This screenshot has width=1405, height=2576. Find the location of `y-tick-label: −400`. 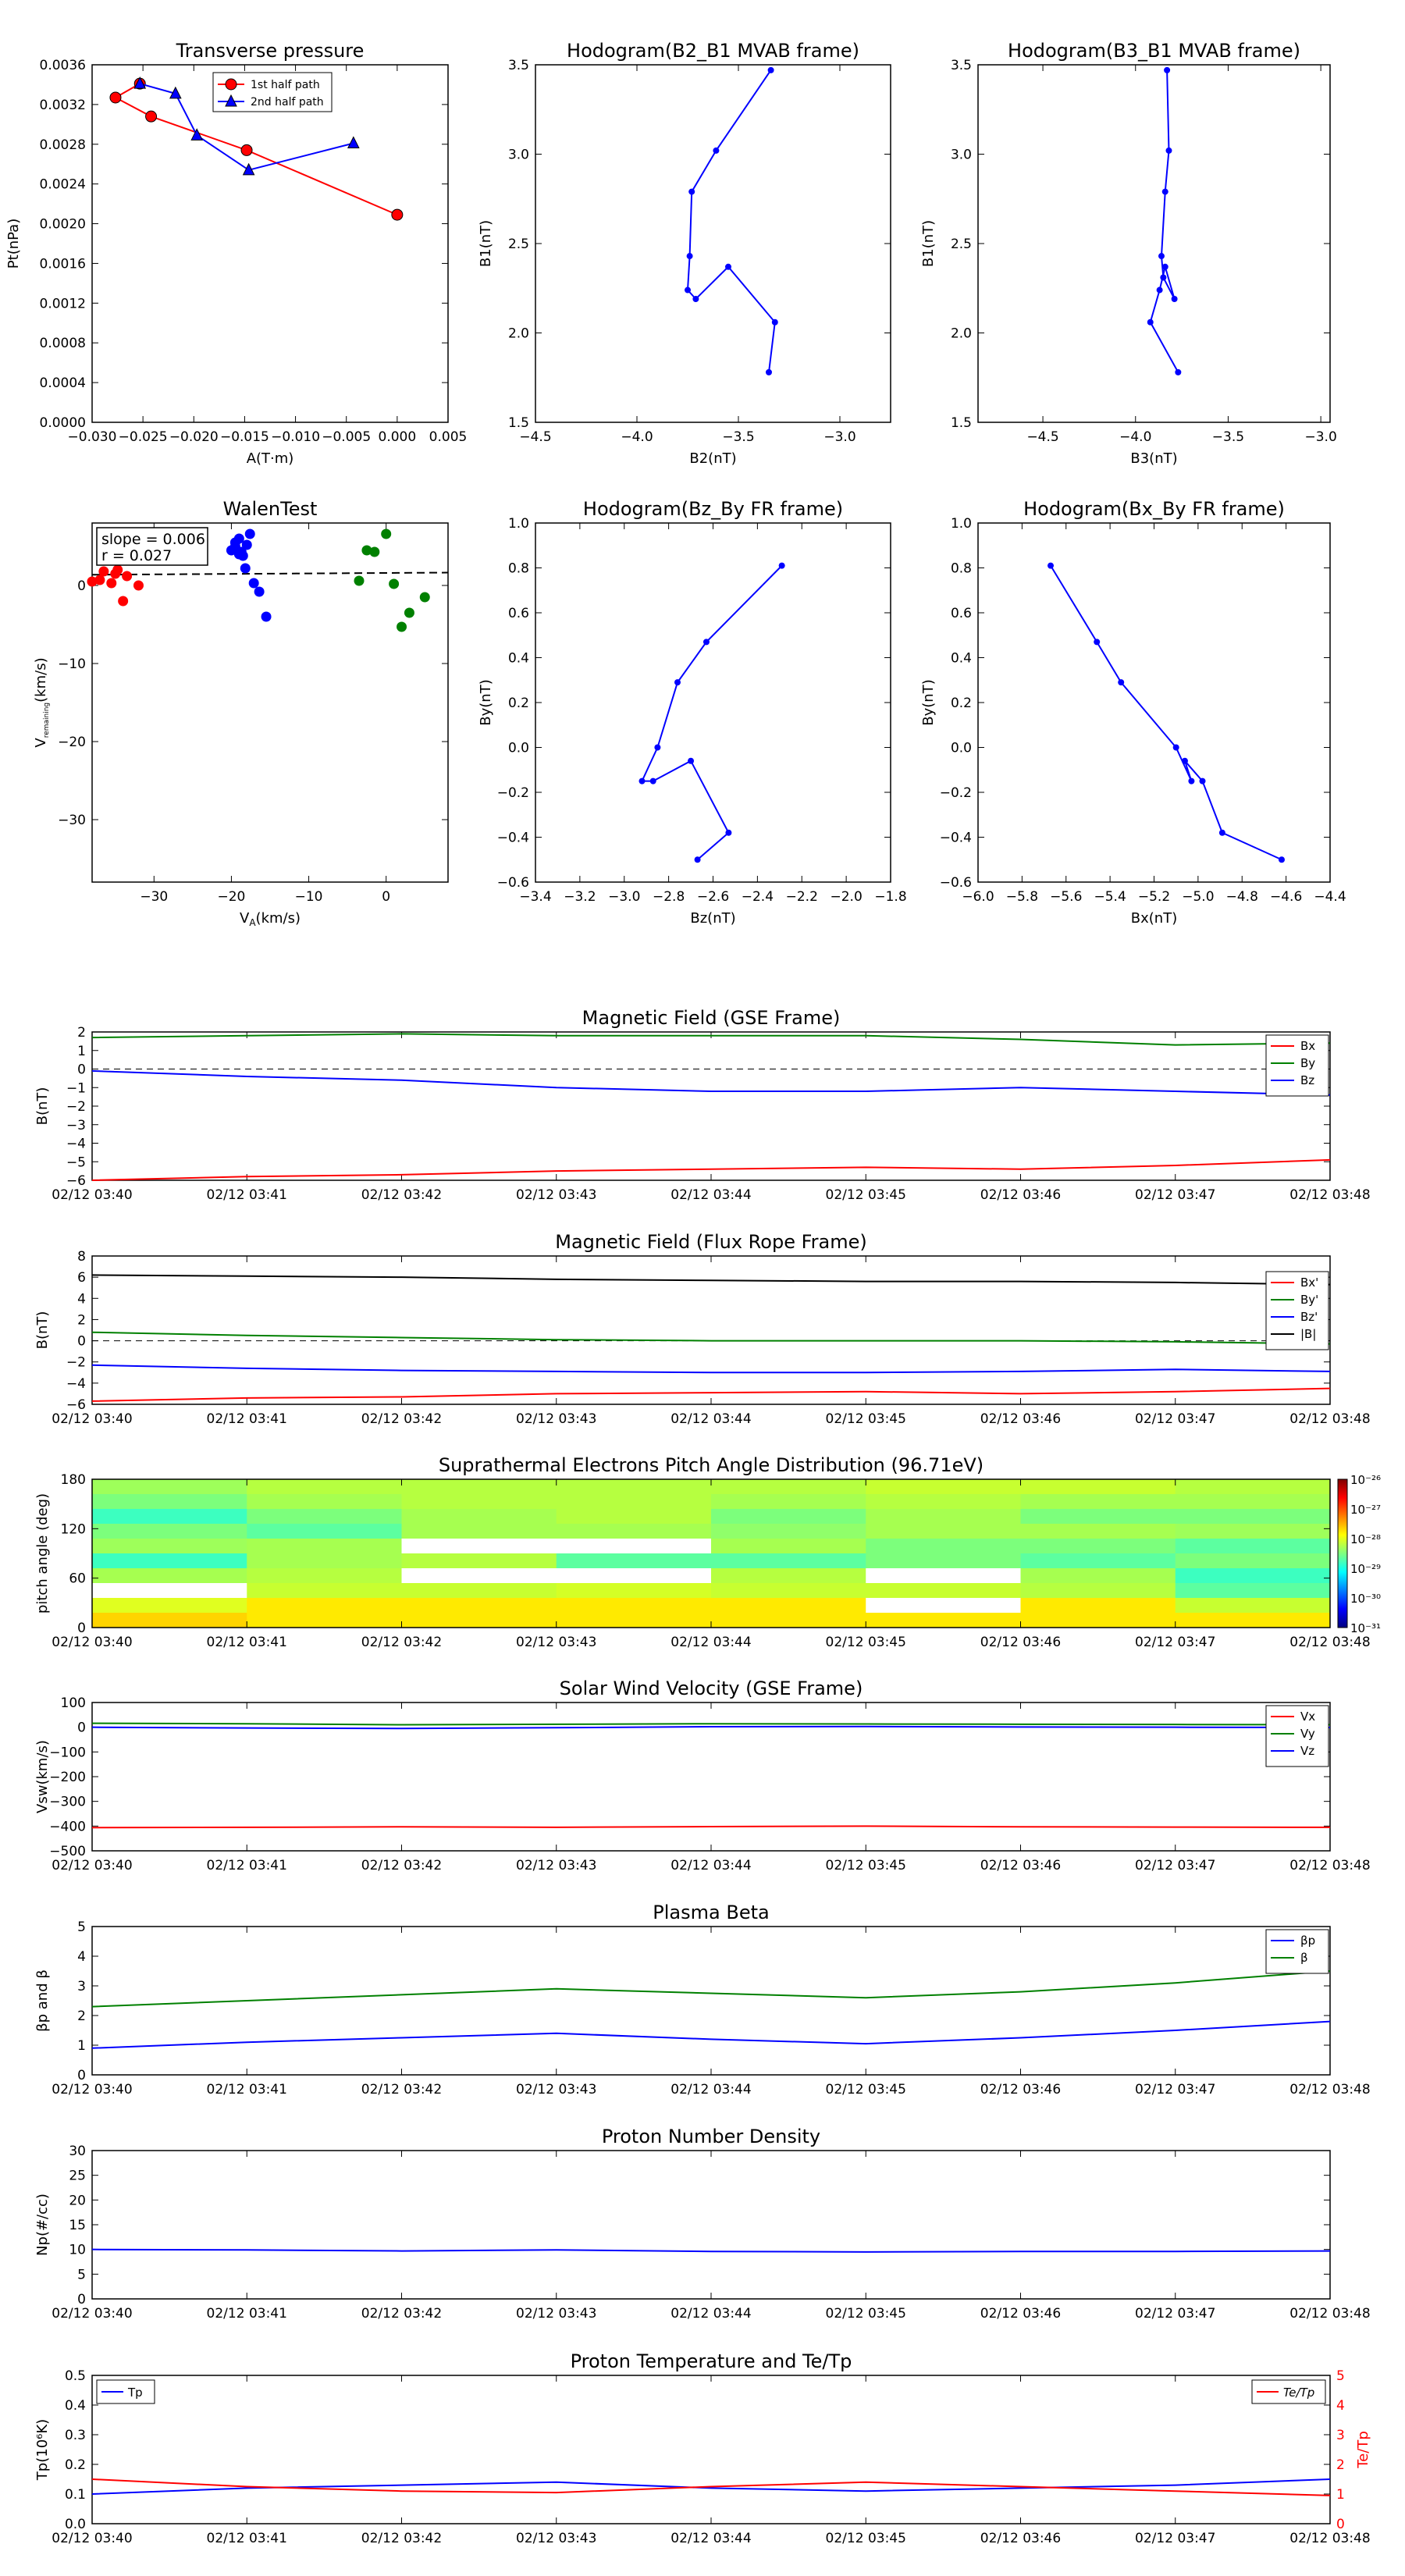

y-tick-label: −400 is located at coordinates (68, 1826).